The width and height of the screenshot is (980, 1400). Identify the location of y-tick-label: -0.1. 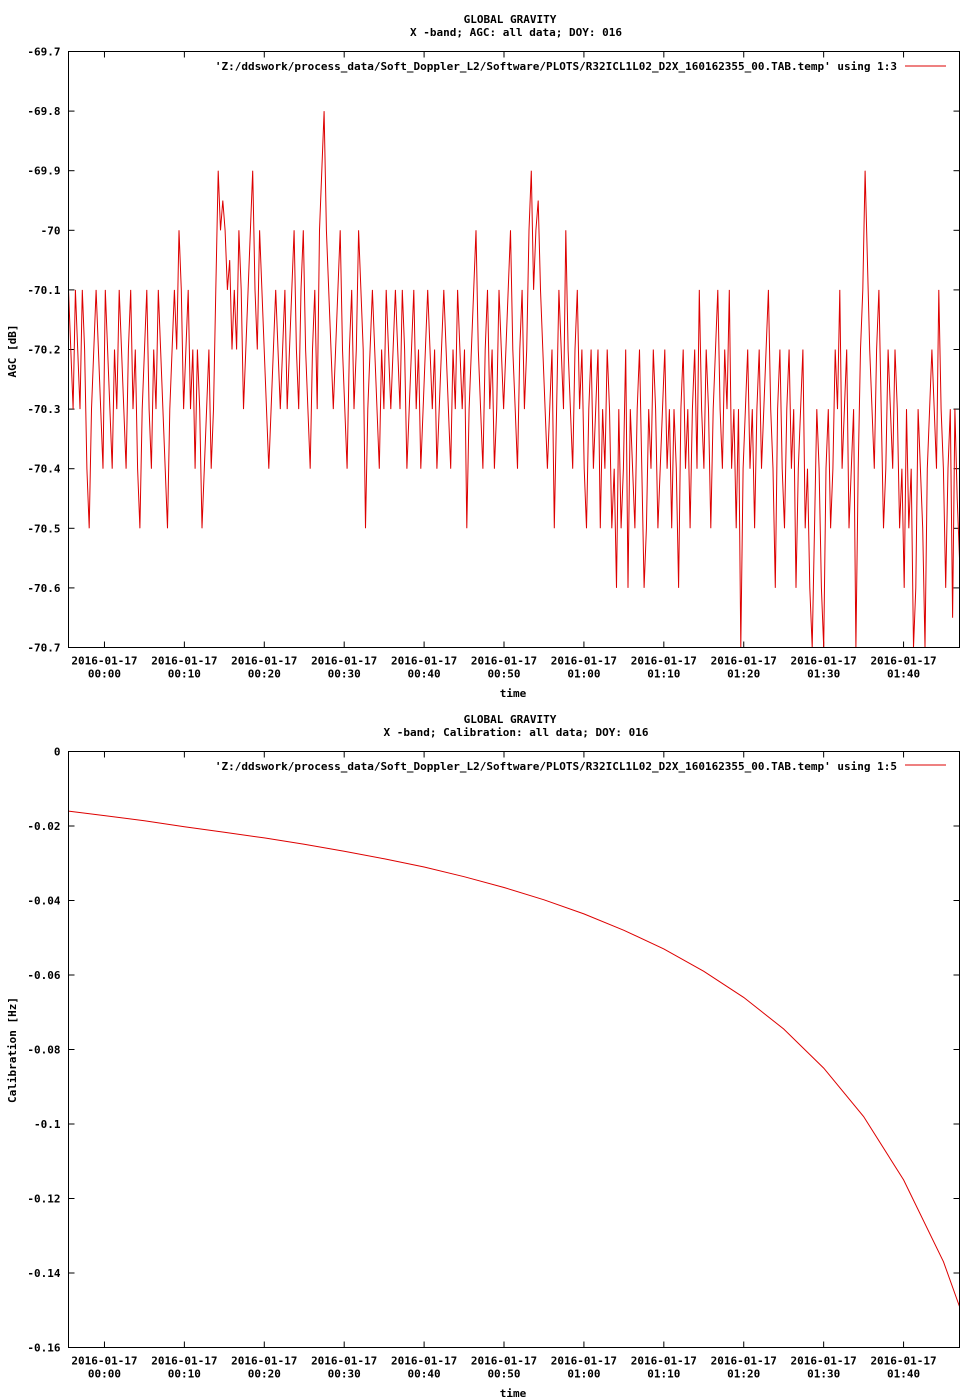
(47, 1124).